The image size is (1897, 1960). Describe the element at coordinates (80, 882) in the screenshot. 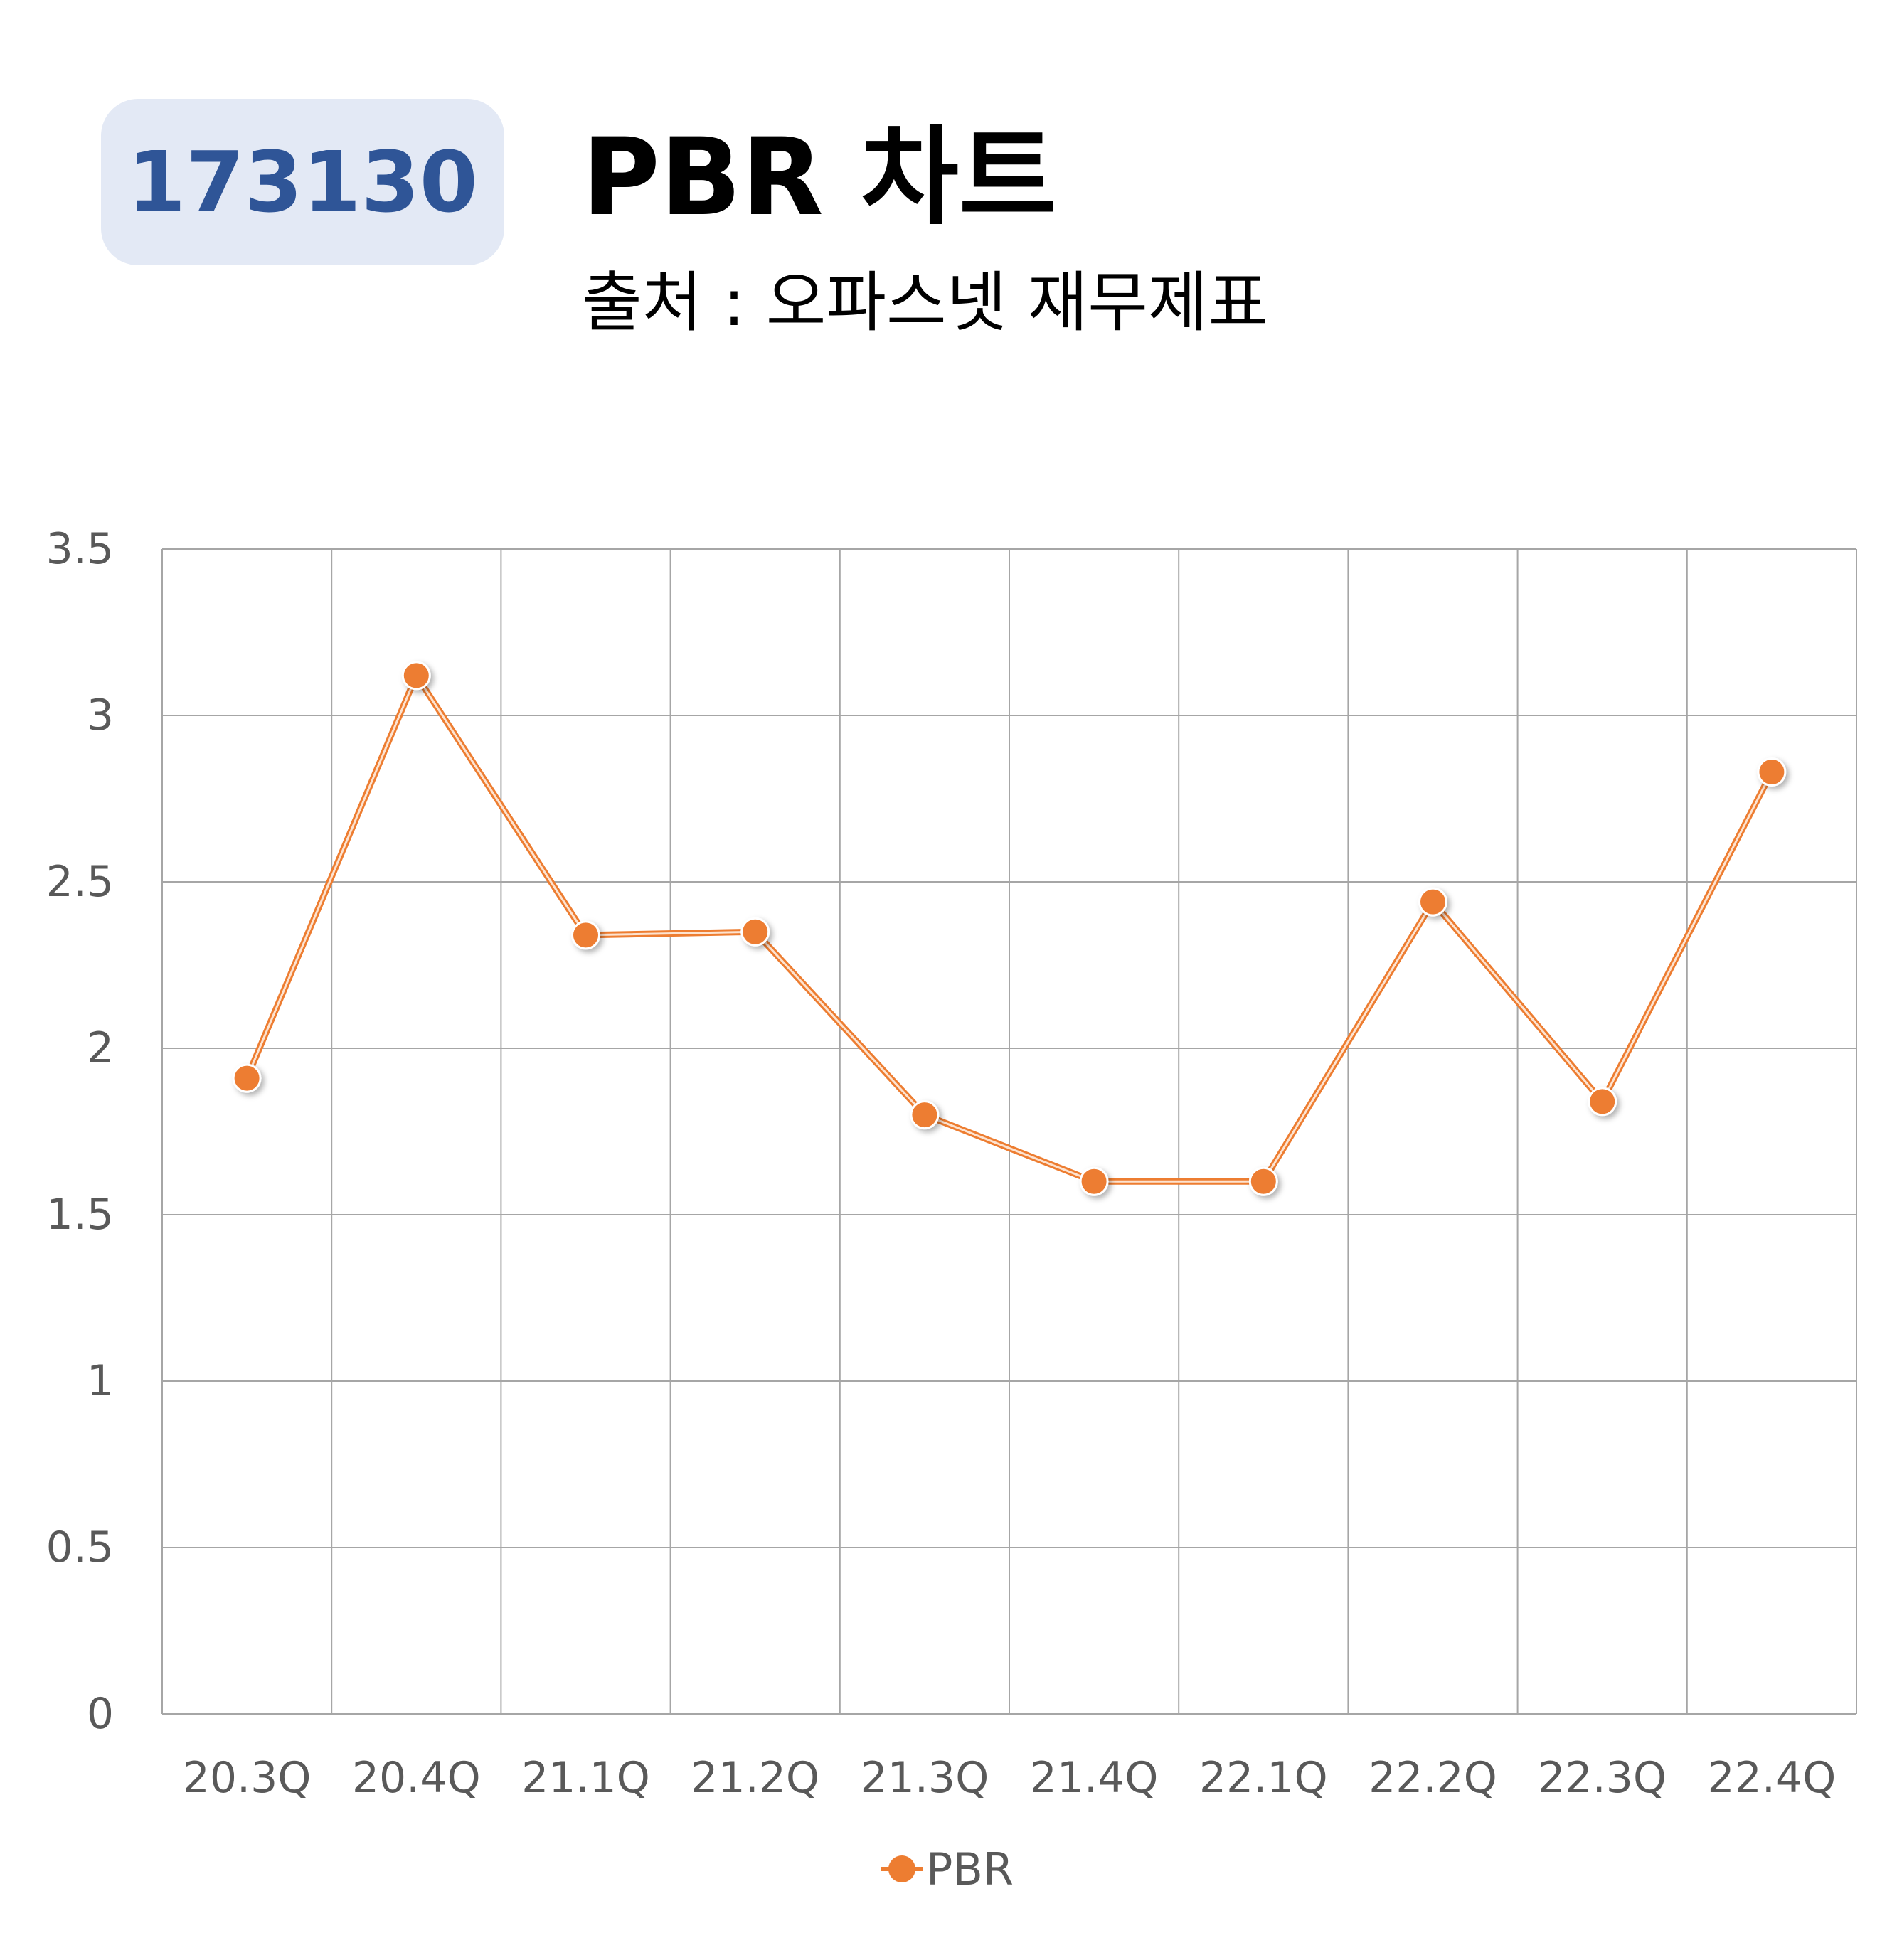

I see `y-tick-label: 2.5` at that location.